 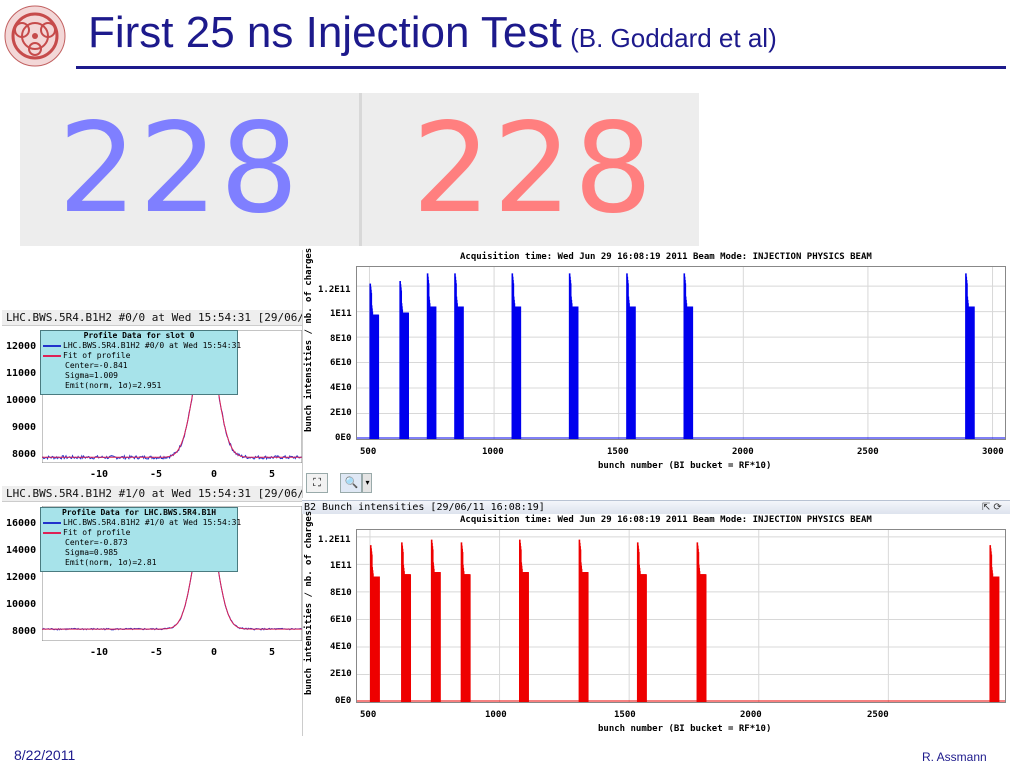 What do you see at coordinates (96, 542) in the screenshot?
I see `fit-center: Center=-0.873` at bounding box center [96, 542].